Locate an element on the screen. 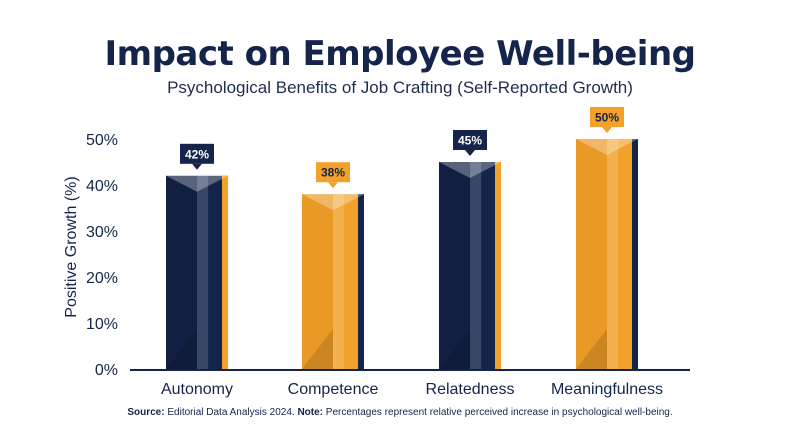  y-tick-label: 20% is located at coordinates (102, 278).